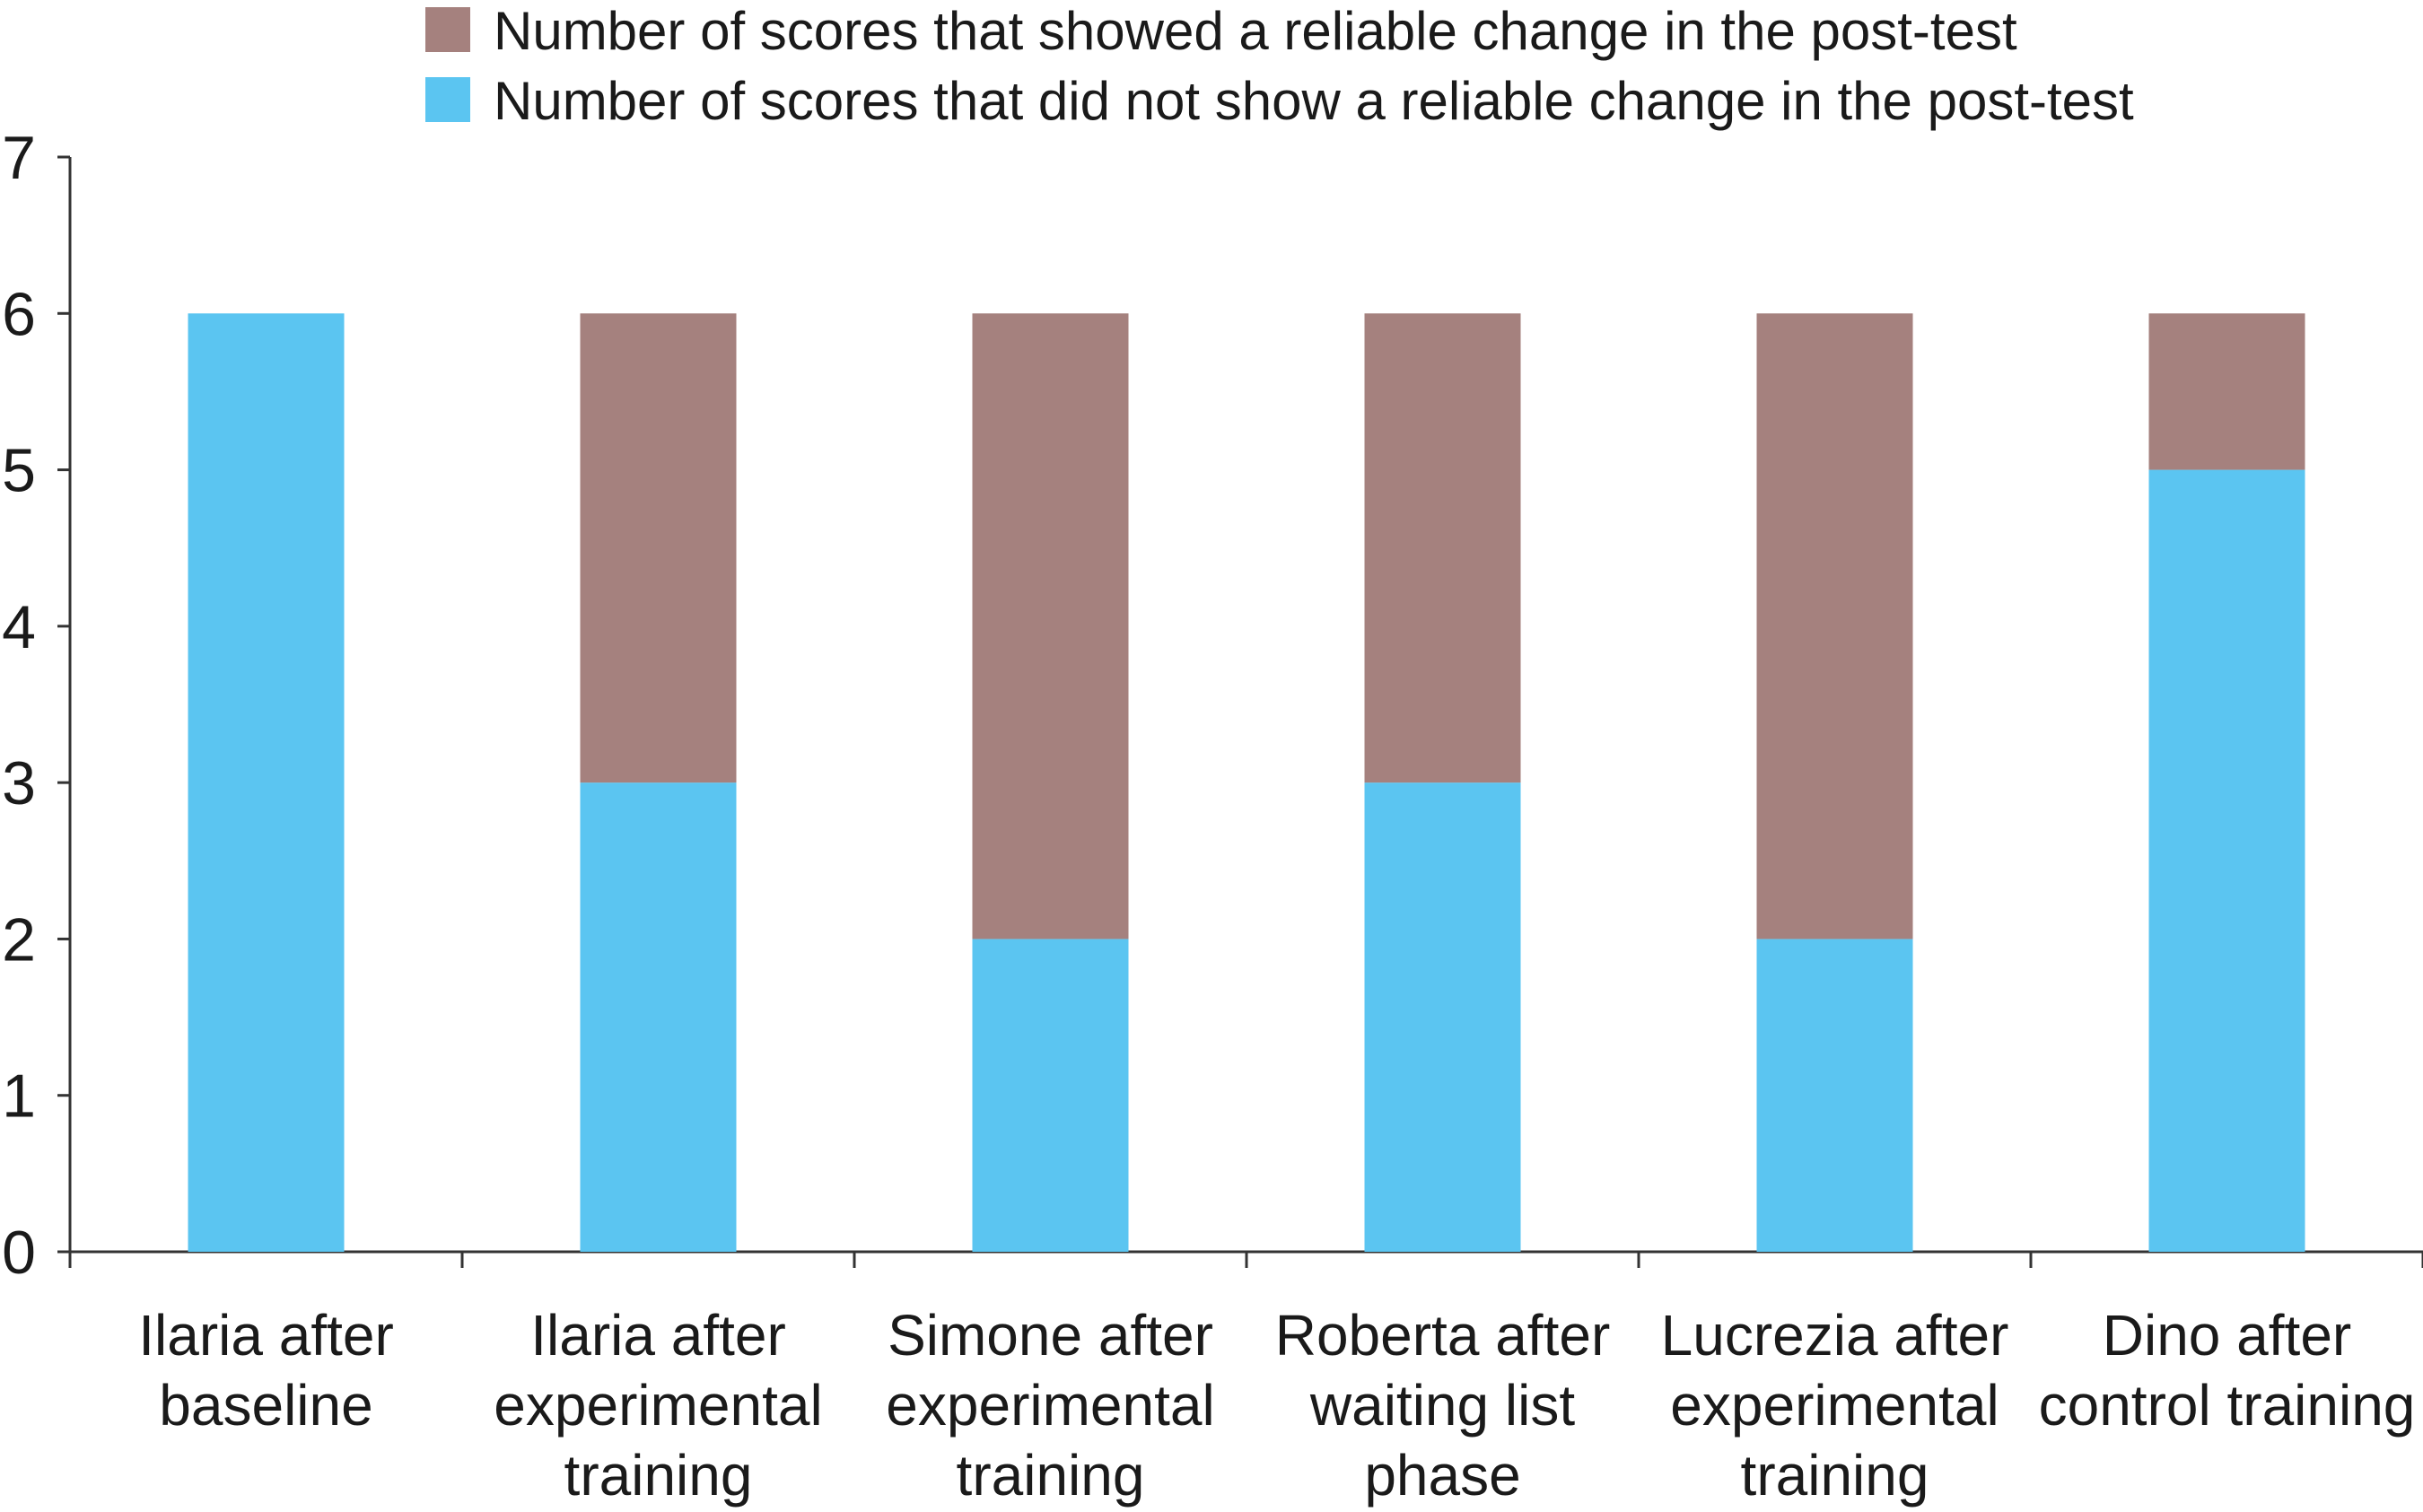  I want to click on x-category-label-line: Dino after, so click(2227, 1335).